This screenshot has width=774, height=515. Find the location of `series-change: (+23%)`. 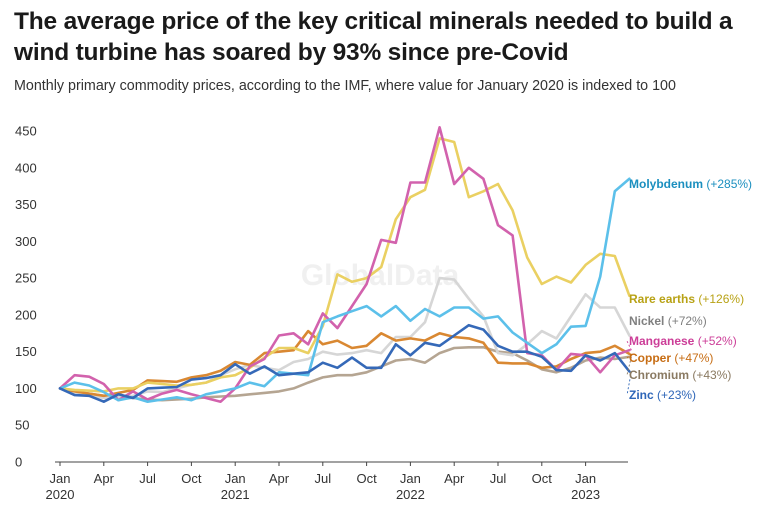

series-change: (+23%) is located at coordinates (676, 395).